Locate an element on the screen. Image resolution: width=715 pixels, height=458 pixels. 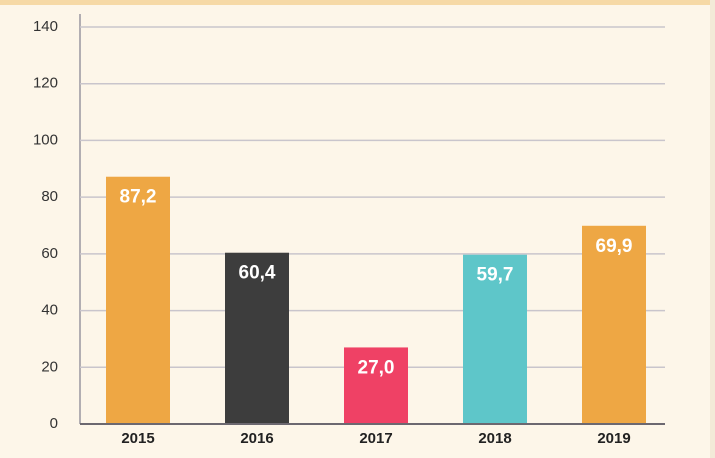
y-tick-label: 40 is located at coordinates (49, 310).